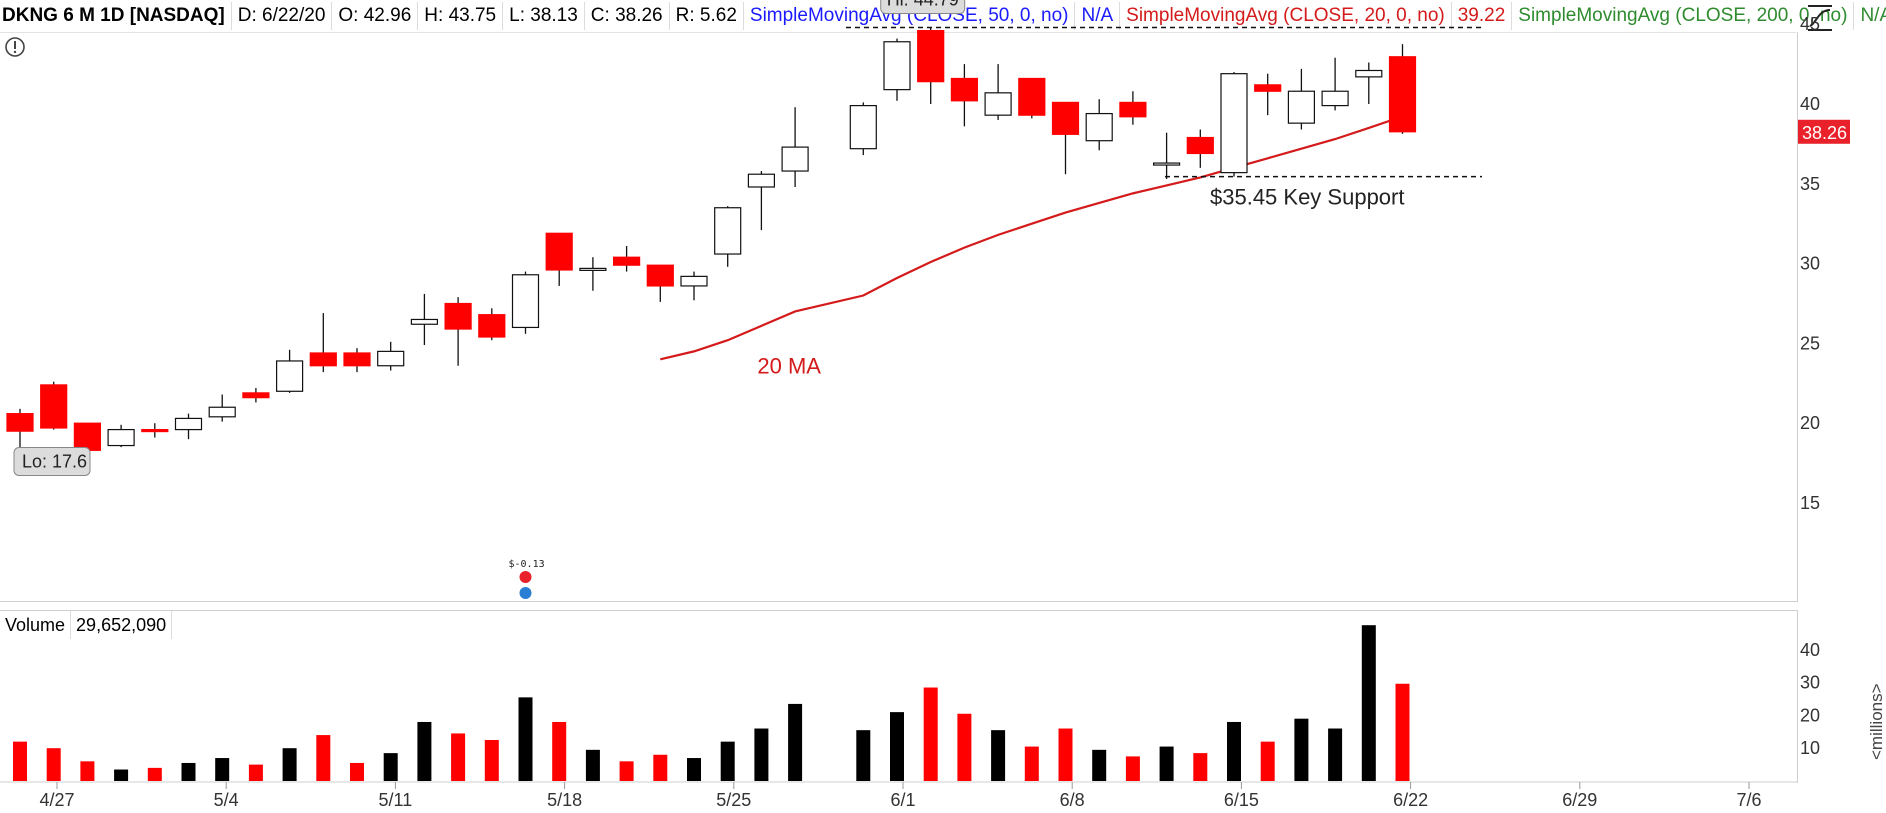 The image size is (1886, 813). What do you see at coordinates (121, 436) in the screenshot?
I see `candle-4/28` at bounding box center [121, 436].